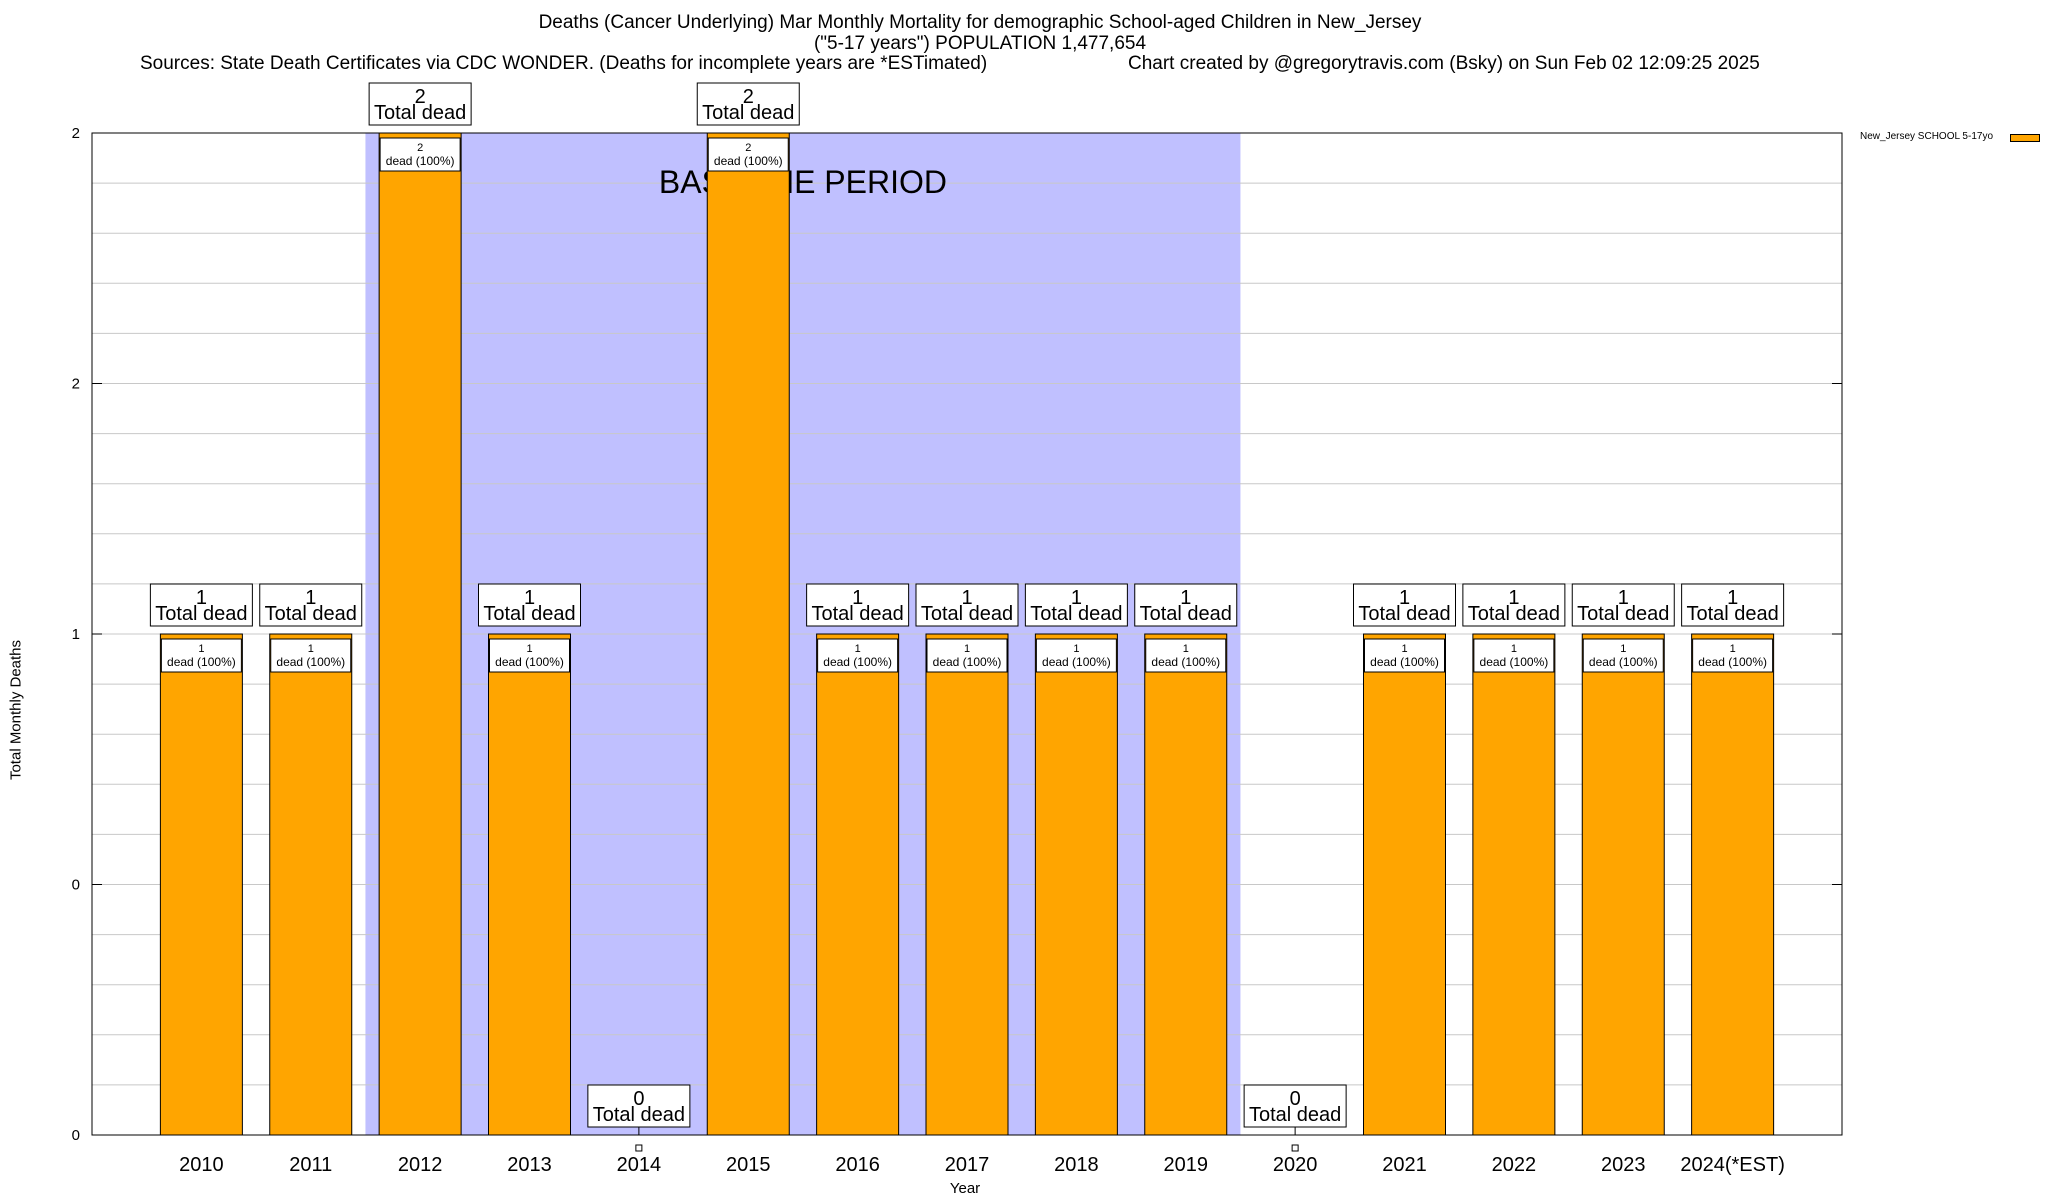  I want to click on legend-series-label: New_Jersey SCHOOL 5-17yo, so click(1927, 136).